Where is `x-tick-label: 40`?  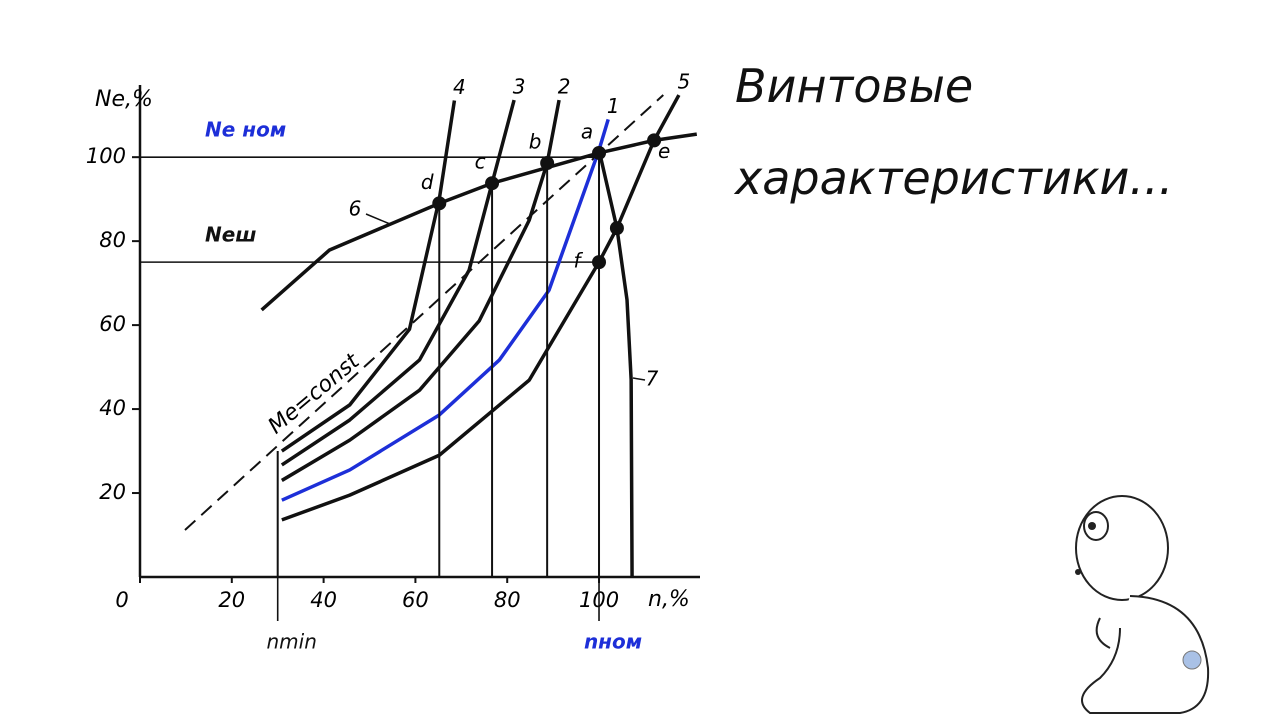 x-tick-label: 40 is located at coordinates (323, 600).